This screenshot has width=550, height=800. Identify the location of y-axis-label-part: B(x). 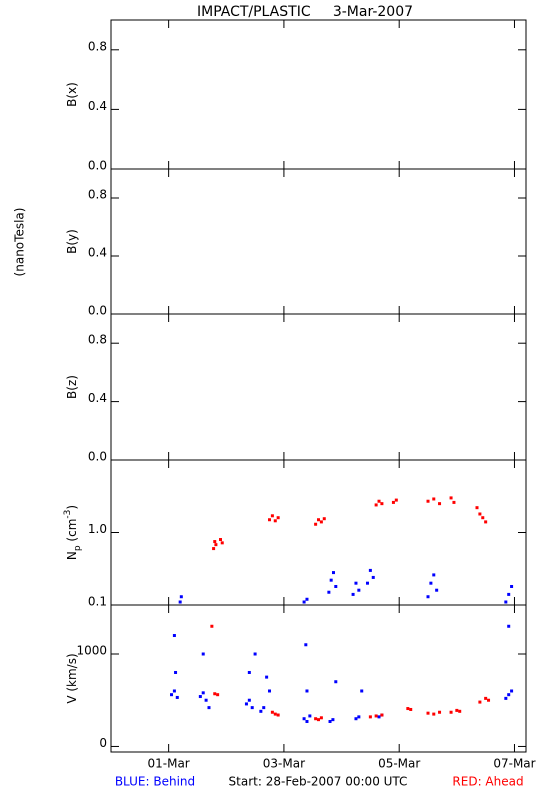
(72, 94).